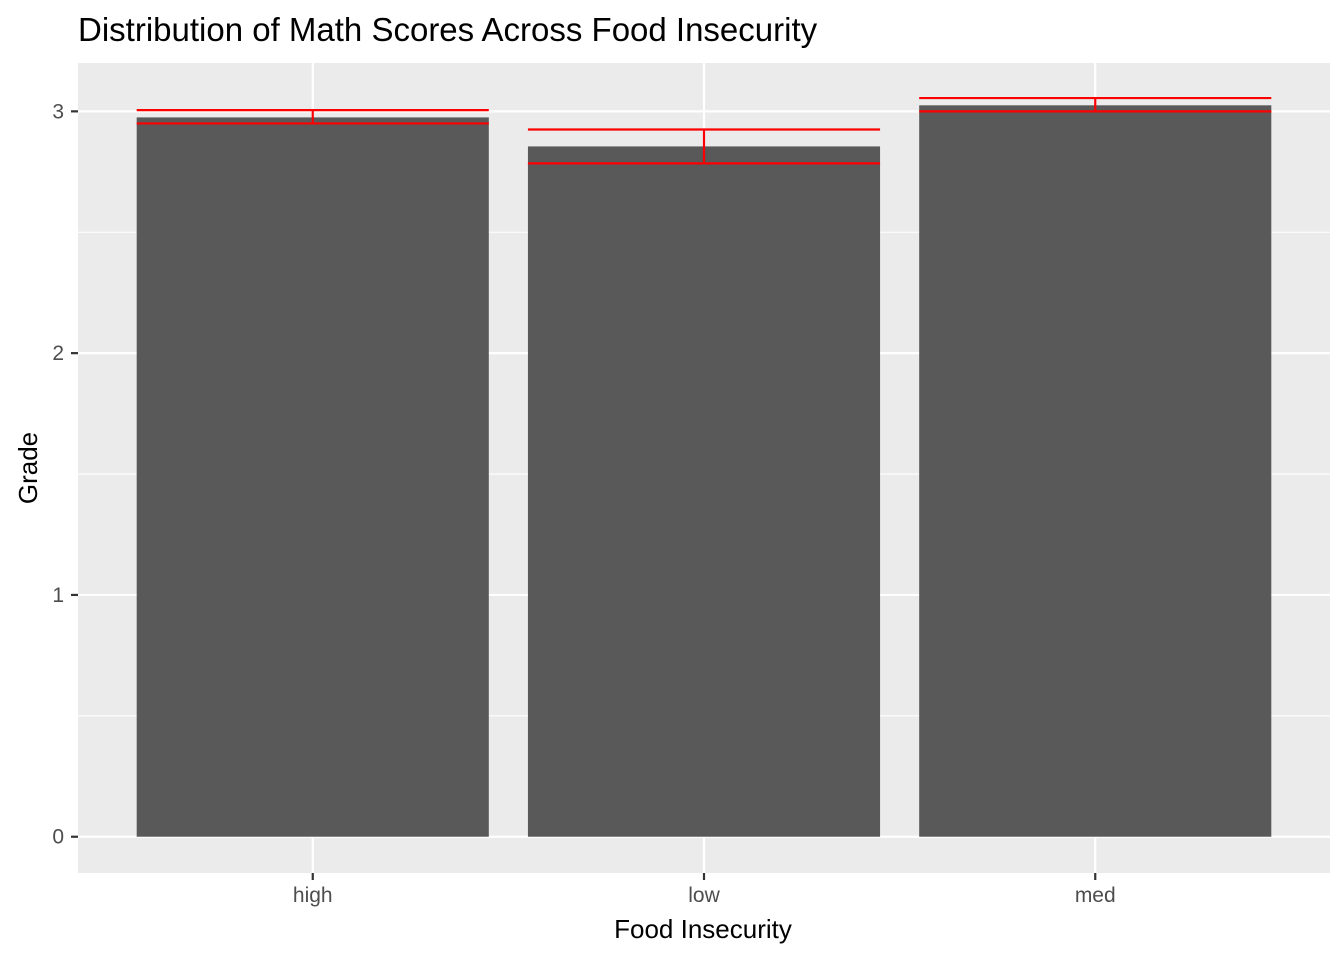  Describe the element at coordinates (703, 929) in the screenshot. I see `x-axis-title: Food Insecurity` at that location.